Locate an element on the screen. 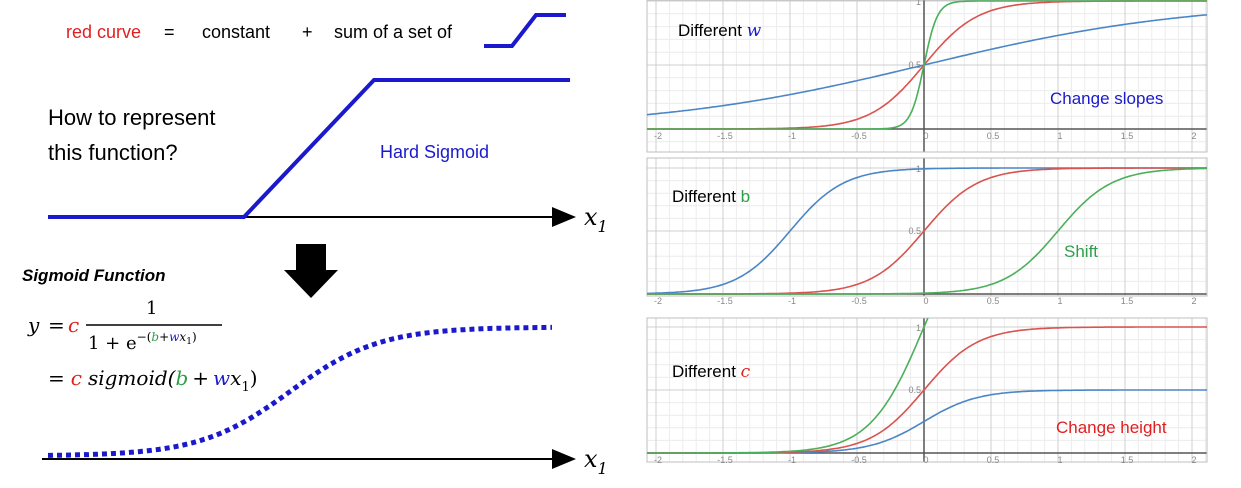 This screenshot has height=488, width=1241. question-line-2: this function? is located at coordinates (113, 152).